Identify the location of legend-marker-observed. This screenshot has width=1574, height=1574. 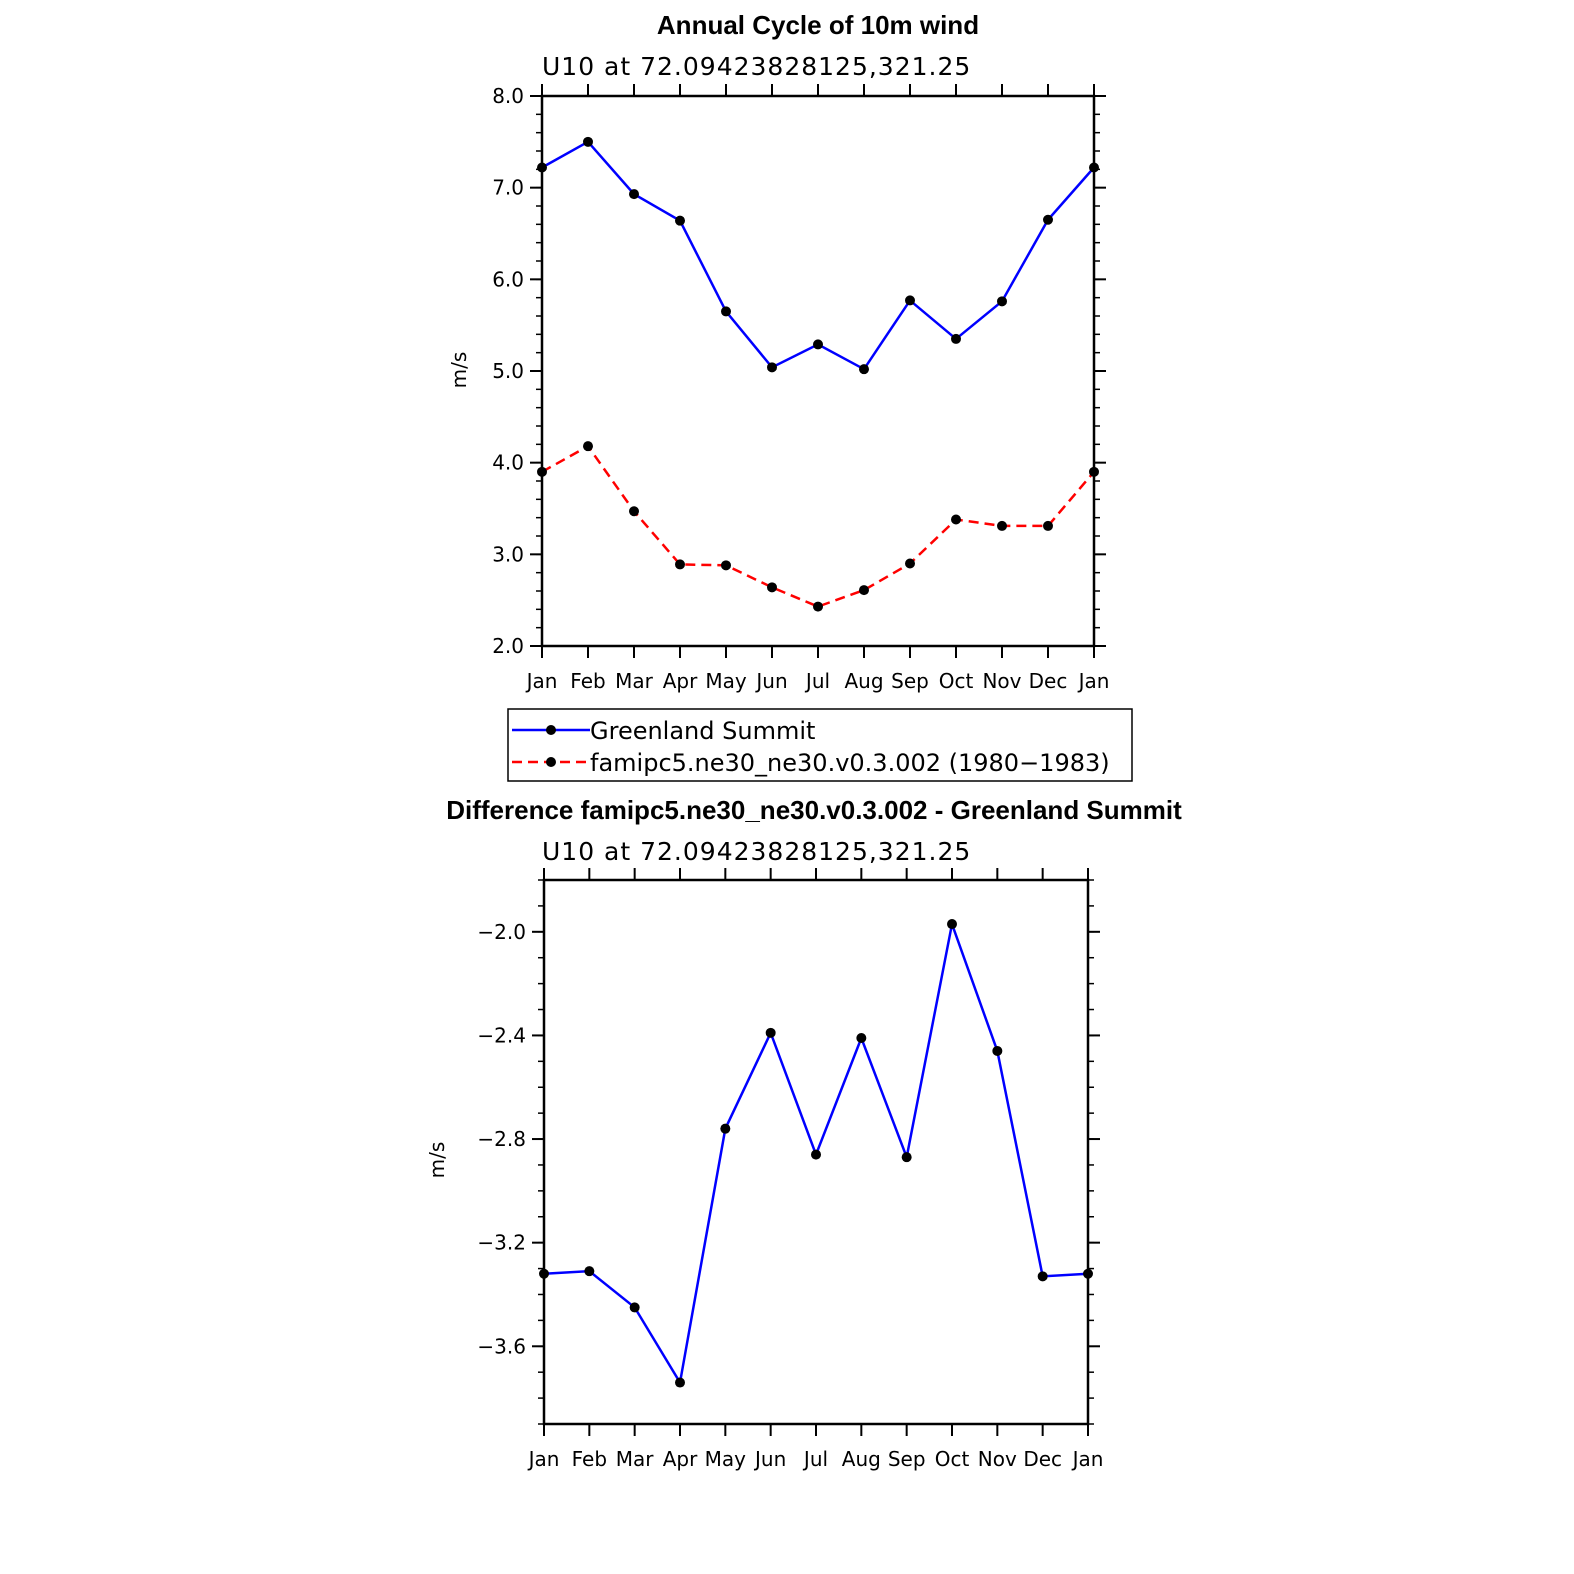
(551, 730).